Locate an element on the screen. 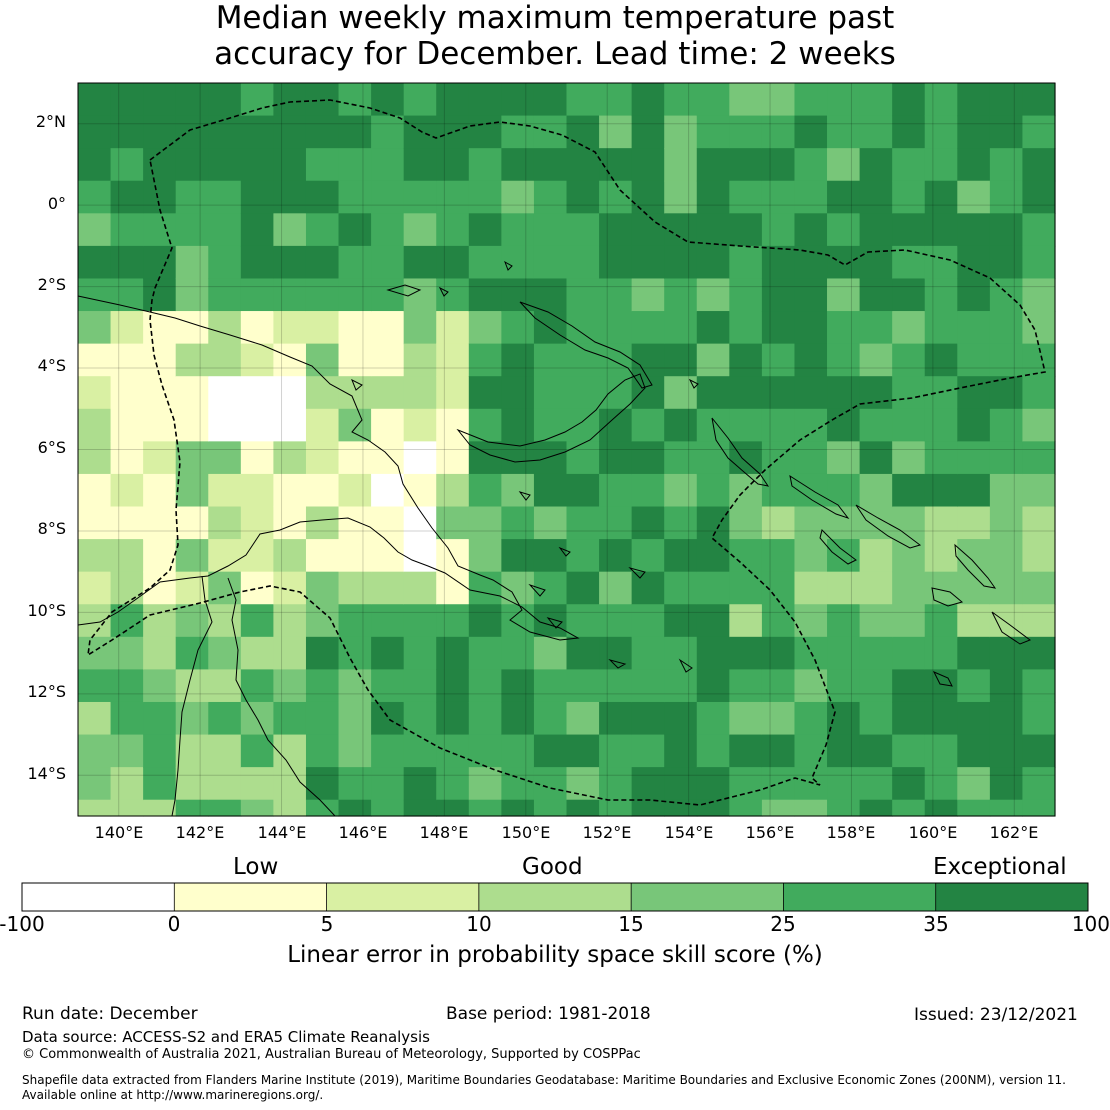 This screenshot has height=1110, width=1110. colorbar-segment is located at coordinates (98, 897).